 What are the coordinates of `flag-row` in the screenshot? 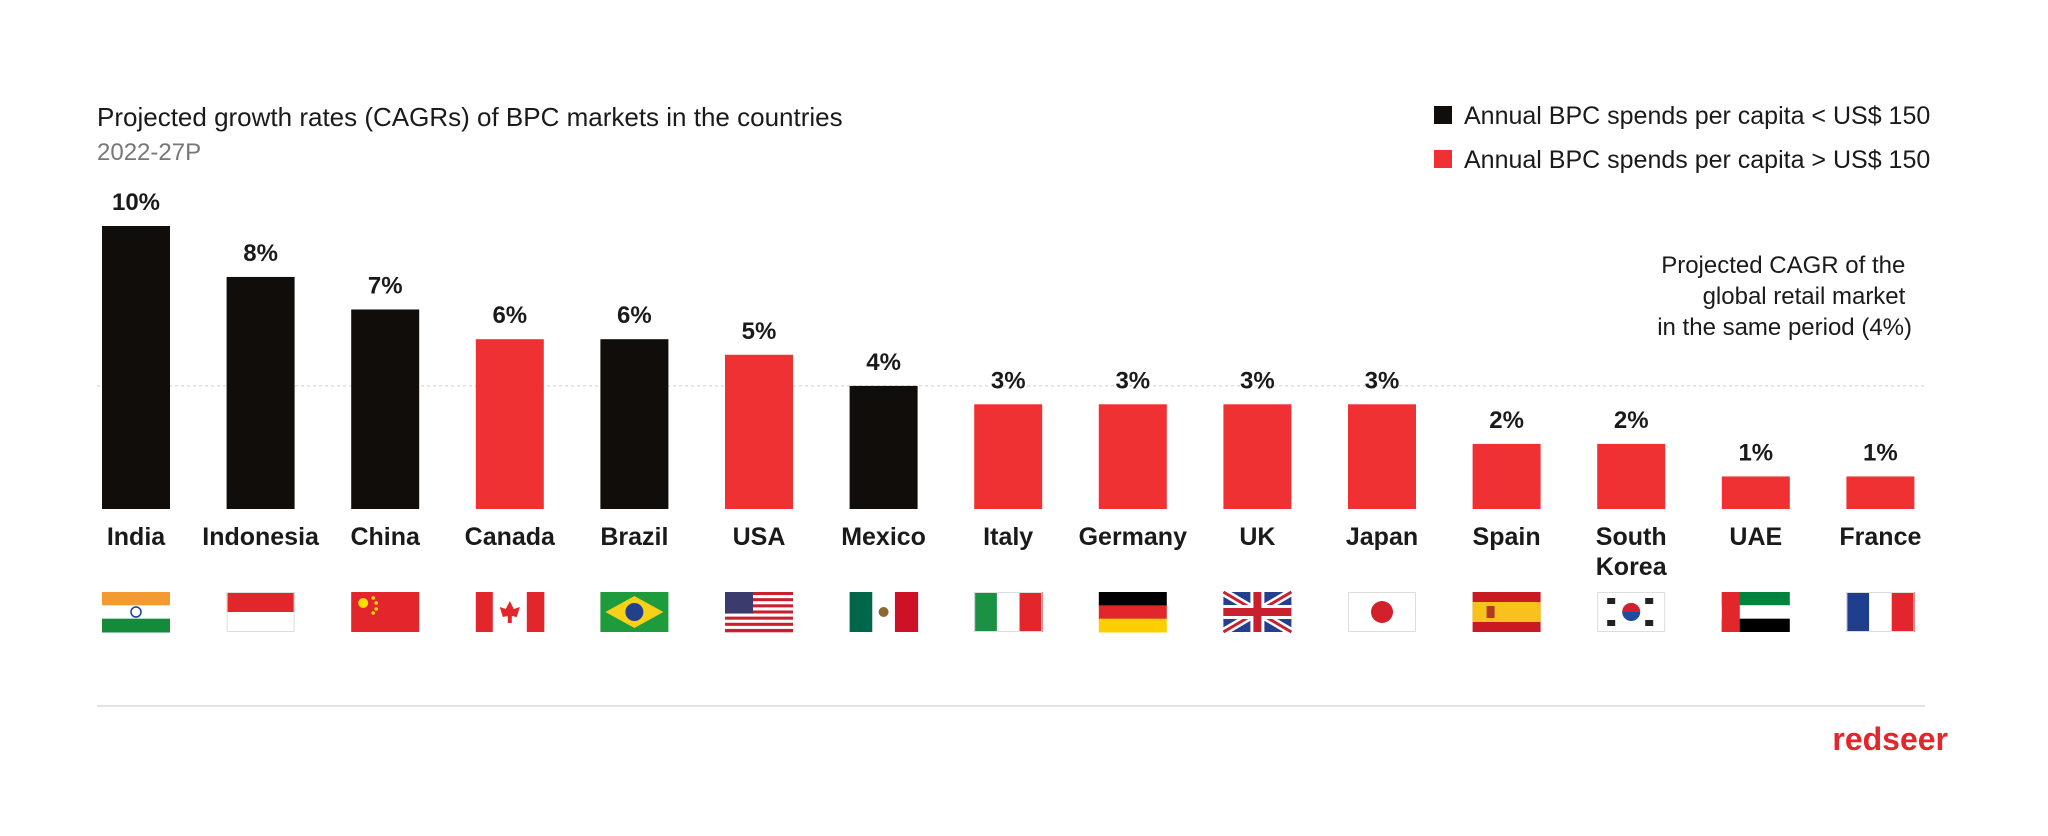 It's located at (1008, 612).